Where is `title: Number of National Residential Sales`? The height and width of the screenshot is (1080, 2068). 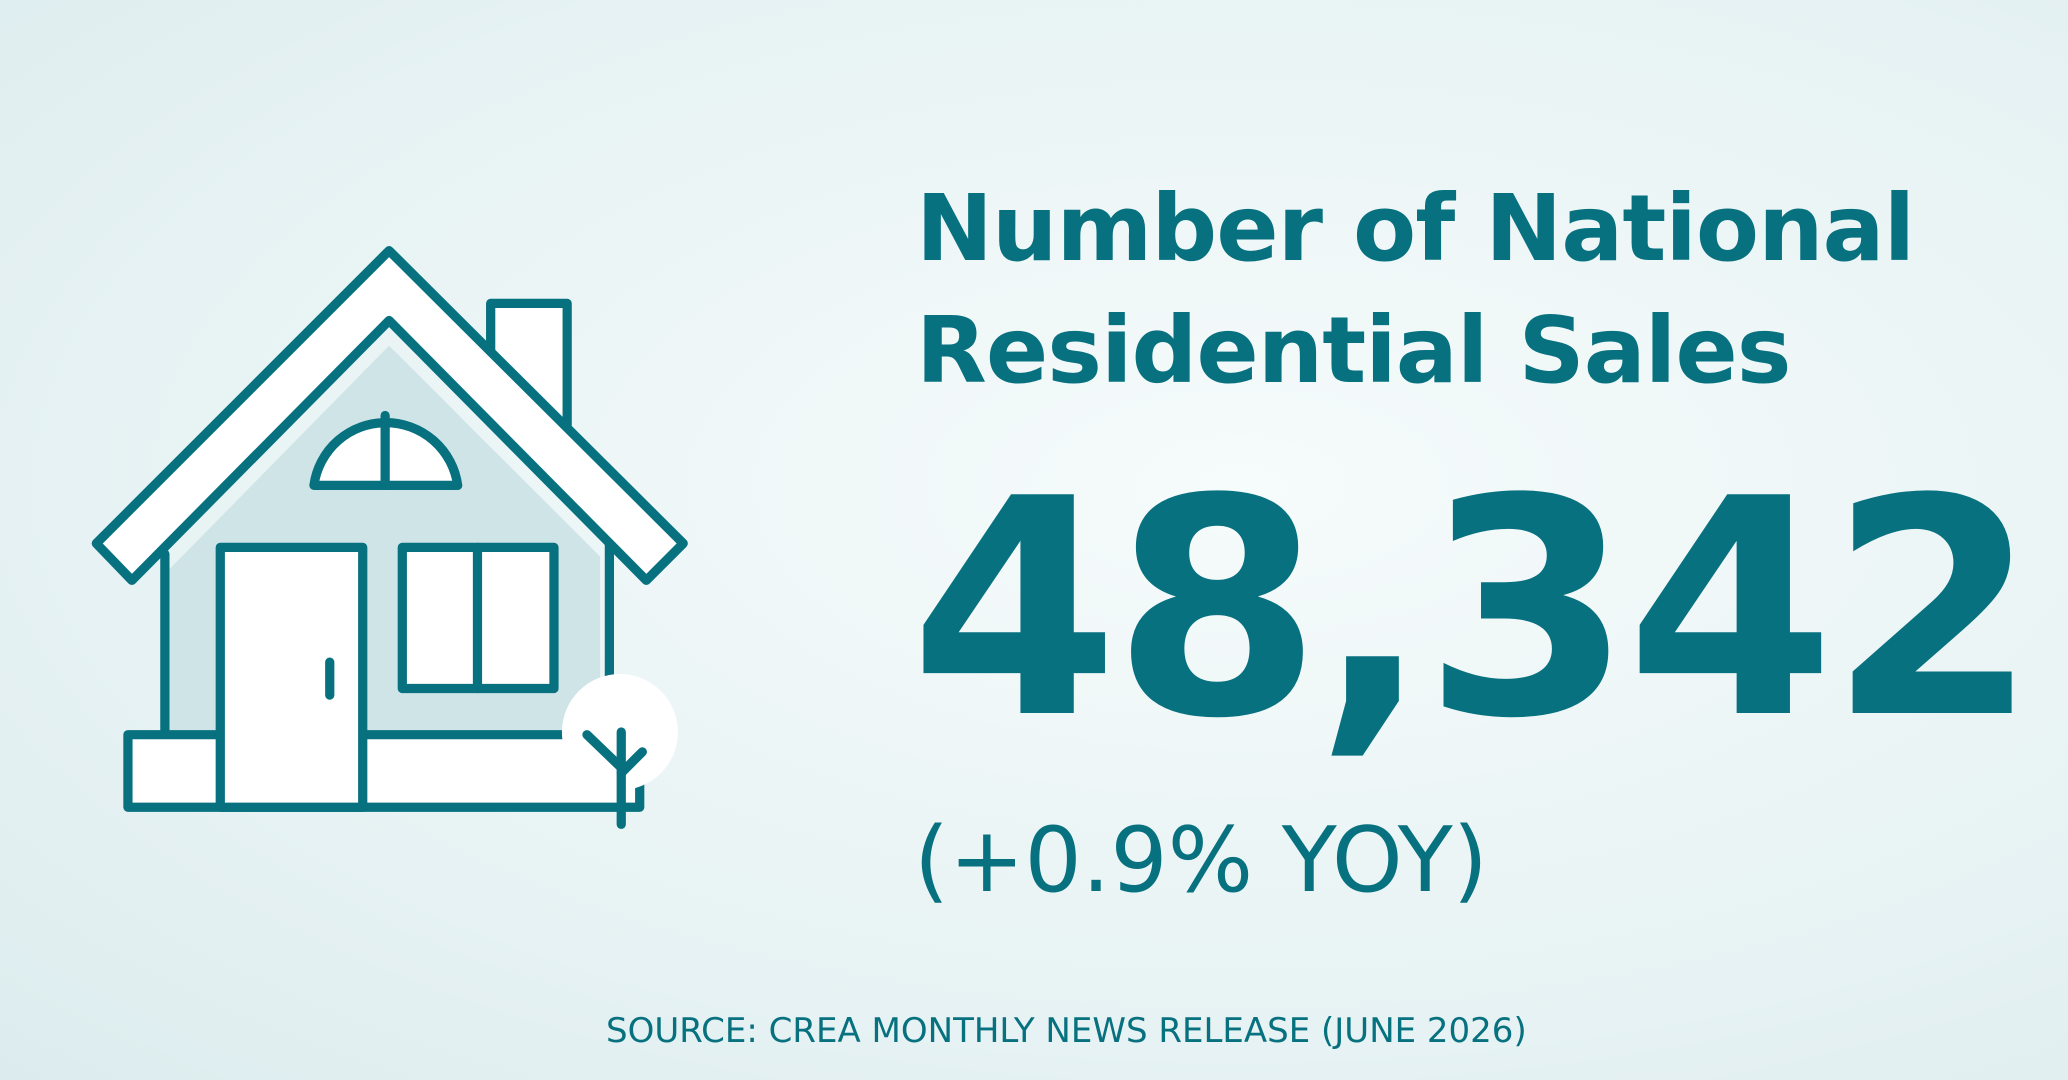
title: Number of National Residential Sales is located at coordinates (1415, 289).